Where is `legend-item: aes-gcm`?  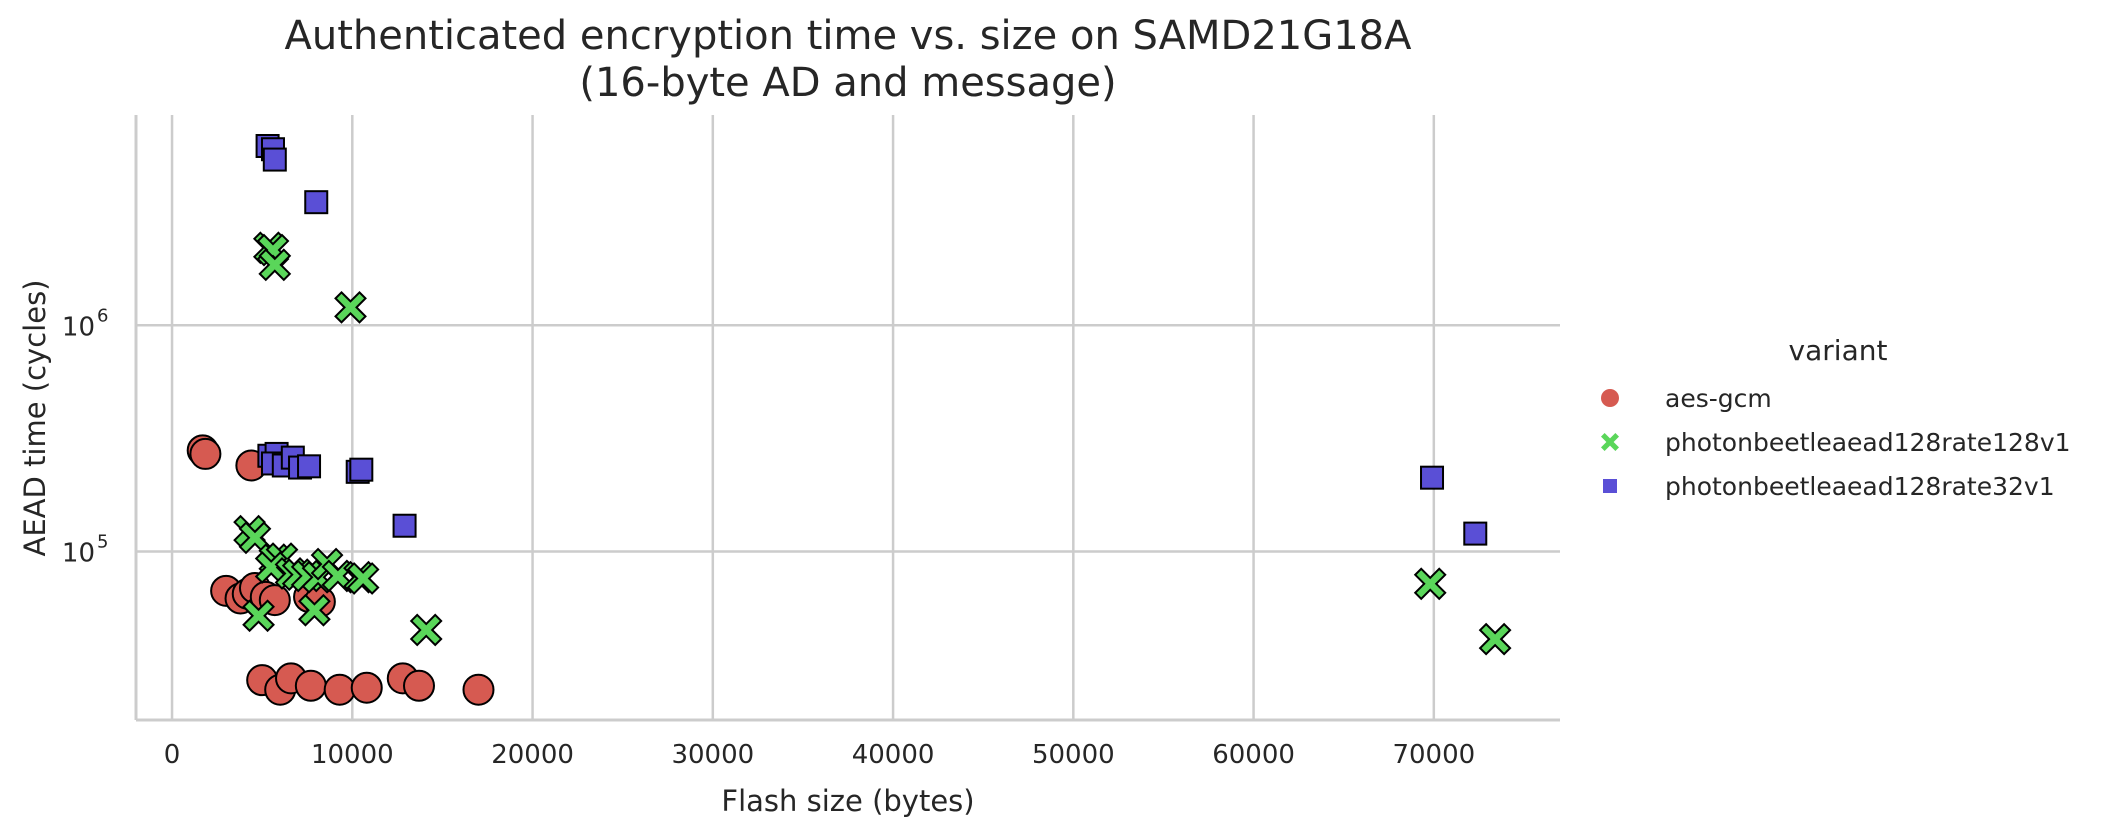
legend-item: aes-gcm is located at coordinates (1686, 398).